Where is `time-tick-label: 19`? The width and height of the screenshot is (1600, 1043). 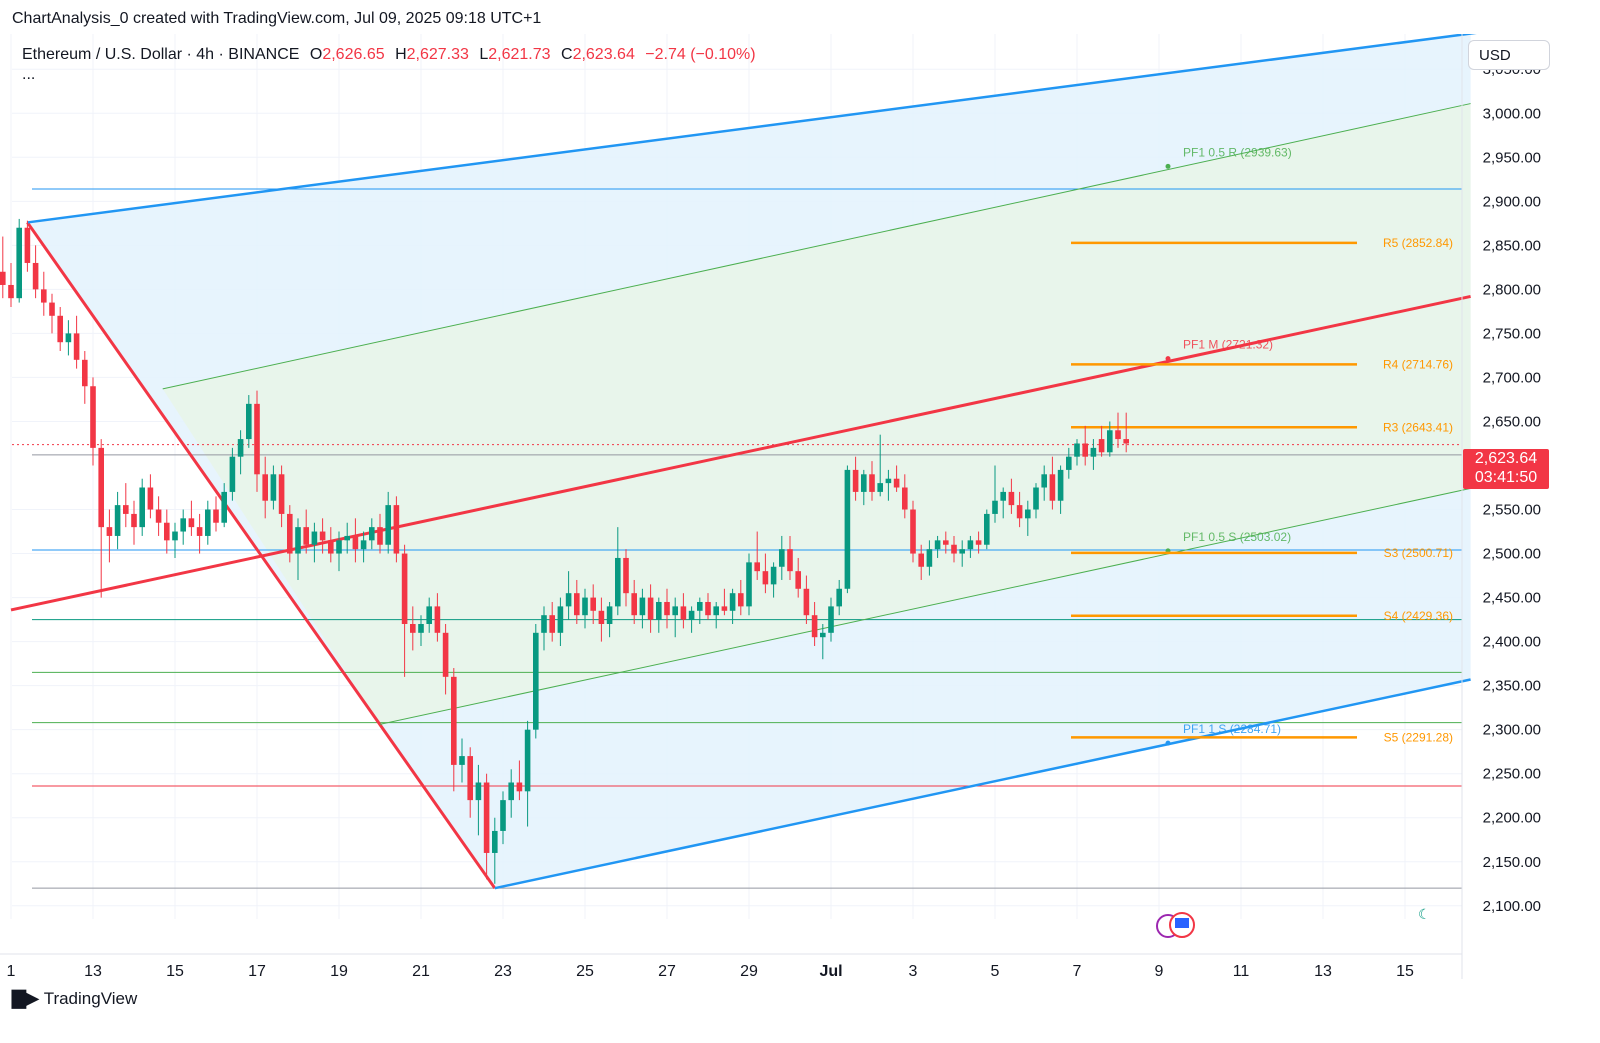
time-tick-label: 19 is located at coordinates (339, 971).